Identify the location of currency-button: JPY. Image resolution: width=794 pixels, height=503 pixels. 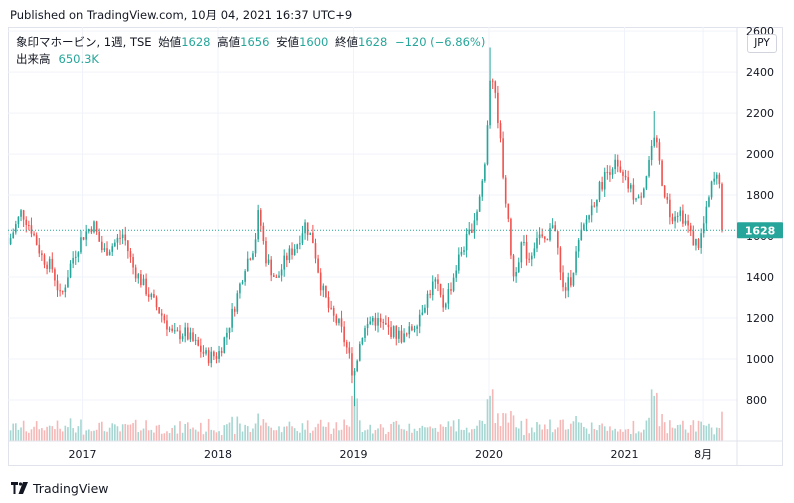
(762, 43).